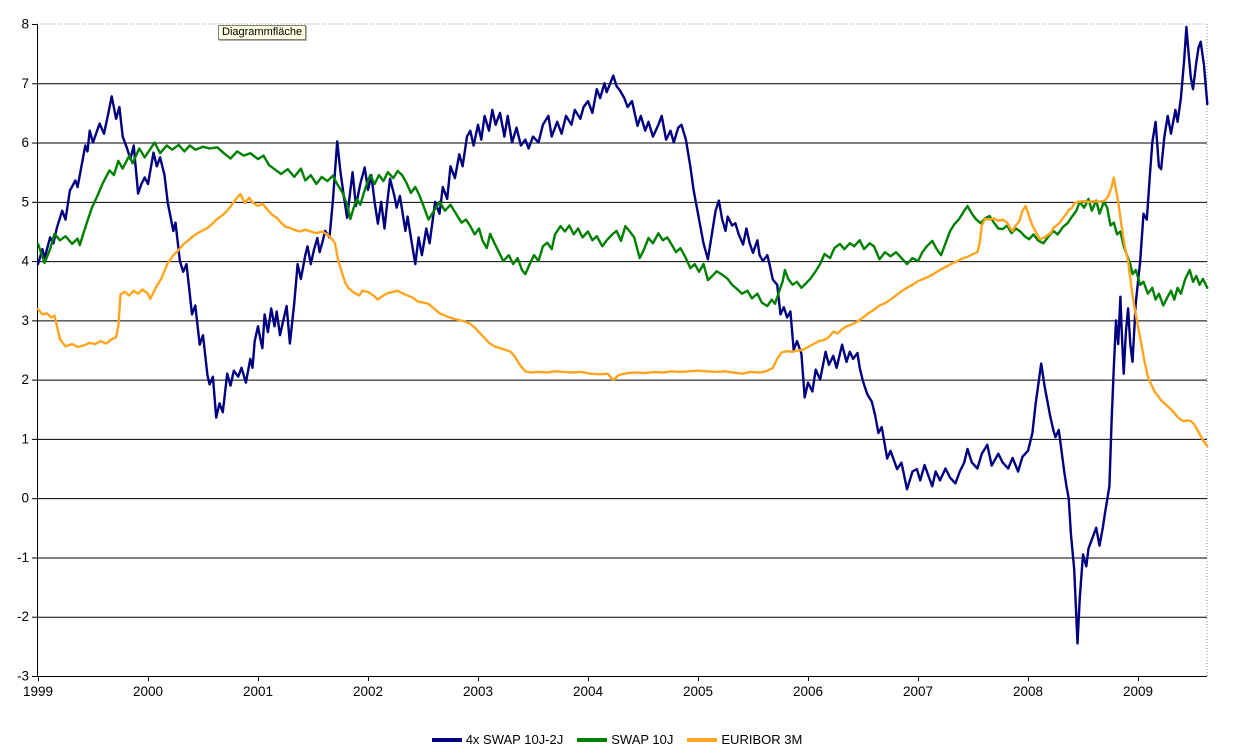 The height and width of the screenshot is (756, 1234). I want to click on y-axis-tick-label: -1, so click(23, 557).